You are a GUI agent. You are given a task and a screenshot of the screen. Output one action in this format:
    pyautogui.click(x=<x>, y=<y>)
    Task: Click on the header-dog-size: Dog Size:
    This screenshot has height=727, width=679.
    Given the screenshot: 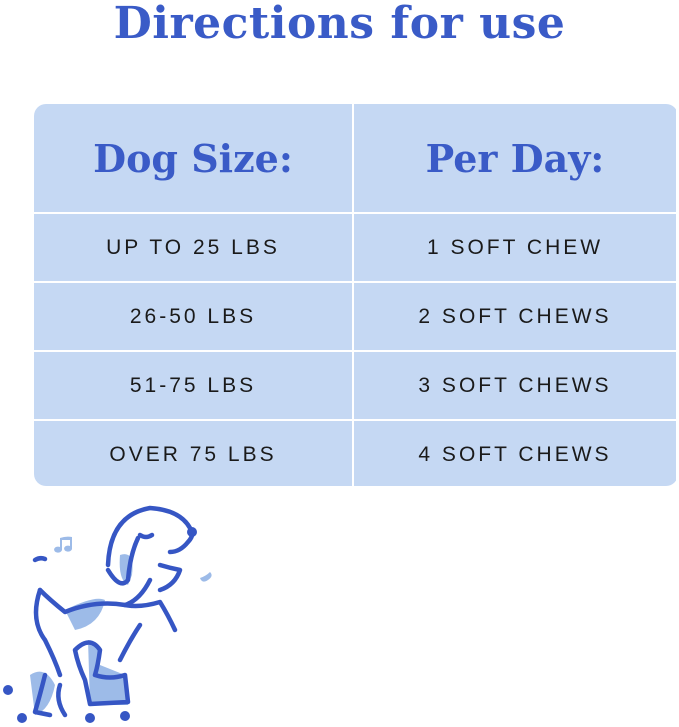 What is the action you would take?
    pyautogui.click(x=193, y=158)
    